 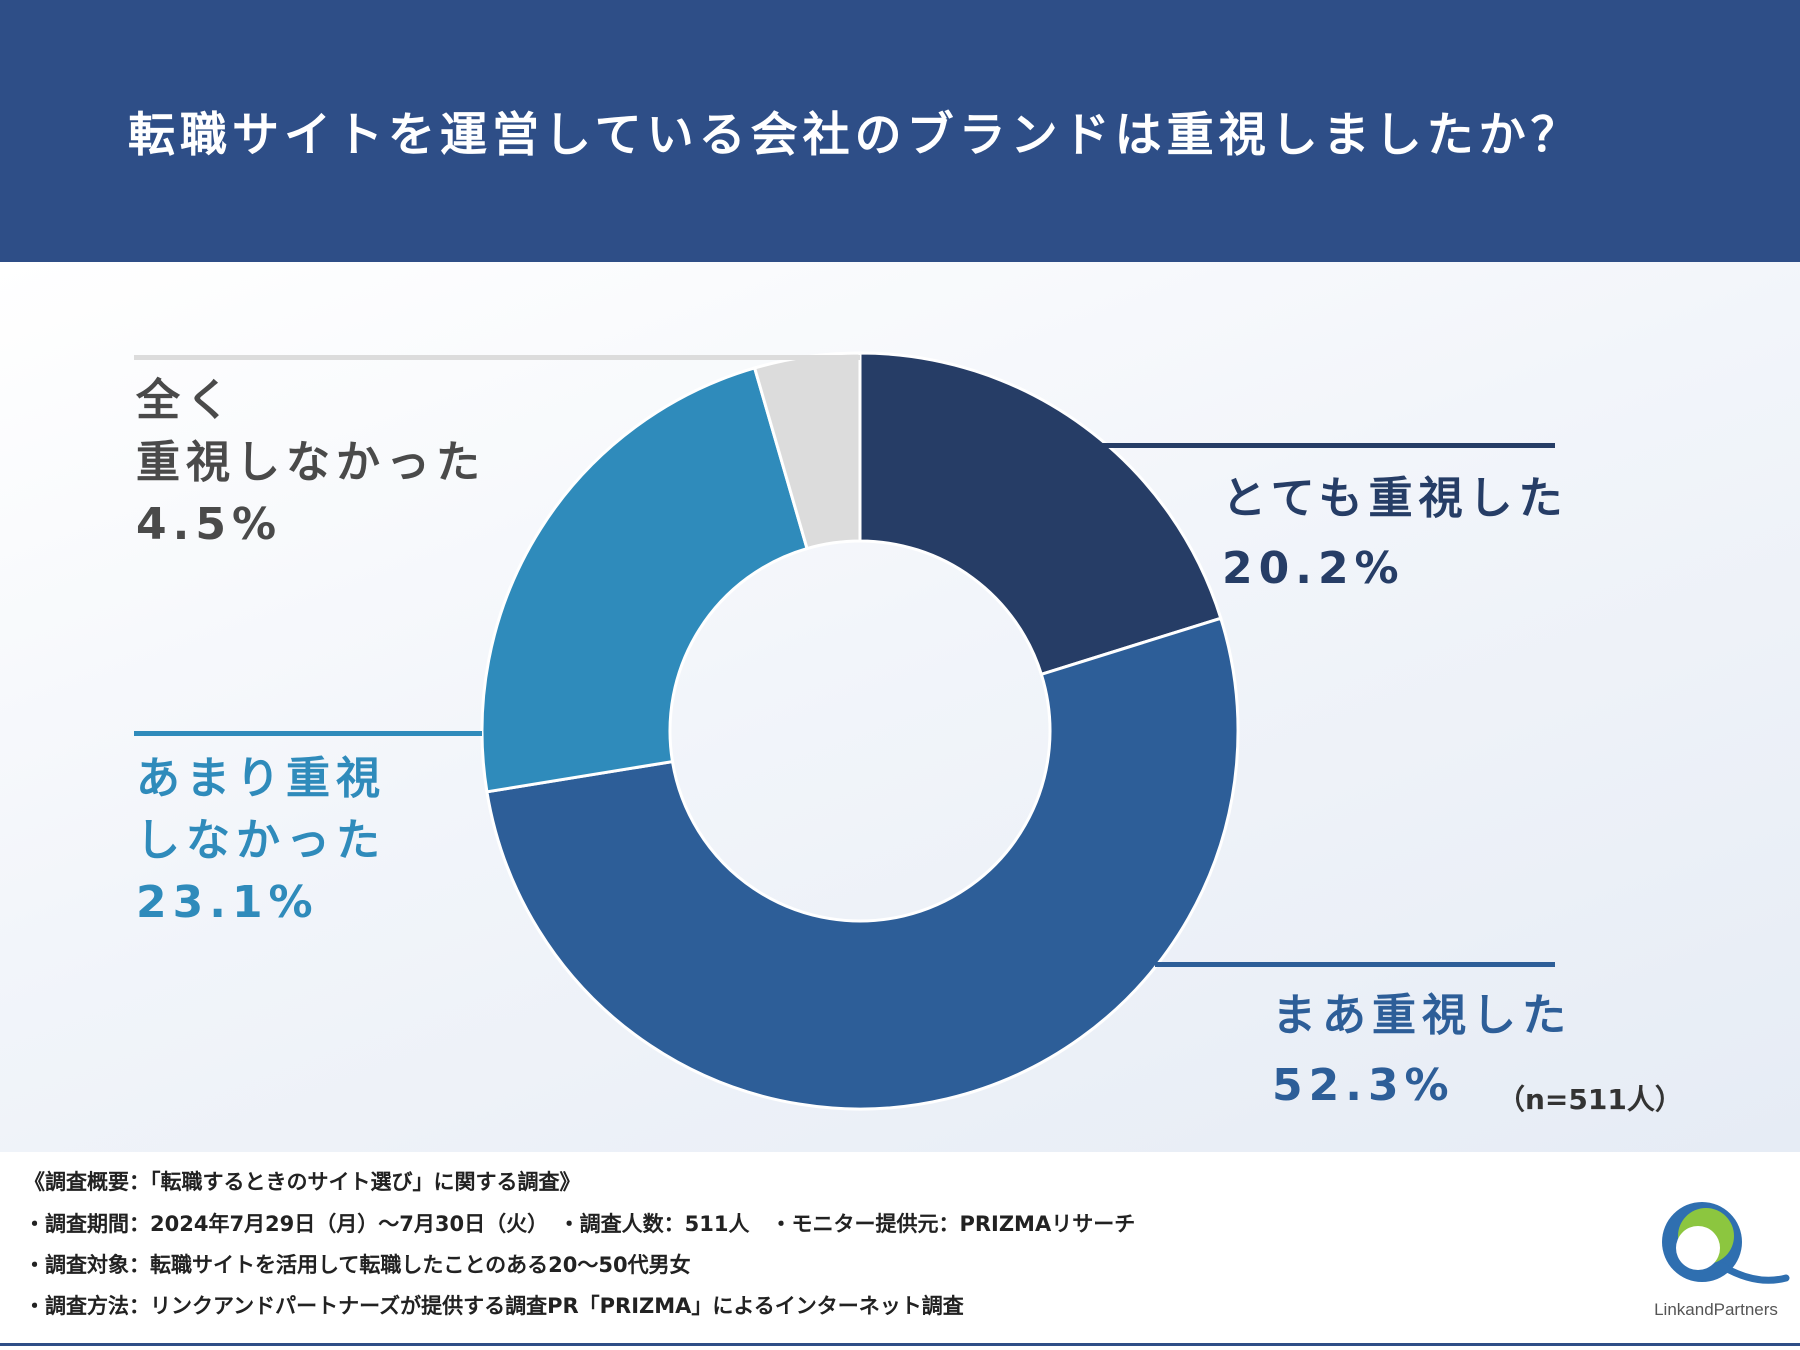 What do you see at coordinates (302, 1182) in the screenshot?
I see `survey-overview: 《調査概要：「転職するときのサイト選び」に関する調査》` at bounding box center [302, 1182].